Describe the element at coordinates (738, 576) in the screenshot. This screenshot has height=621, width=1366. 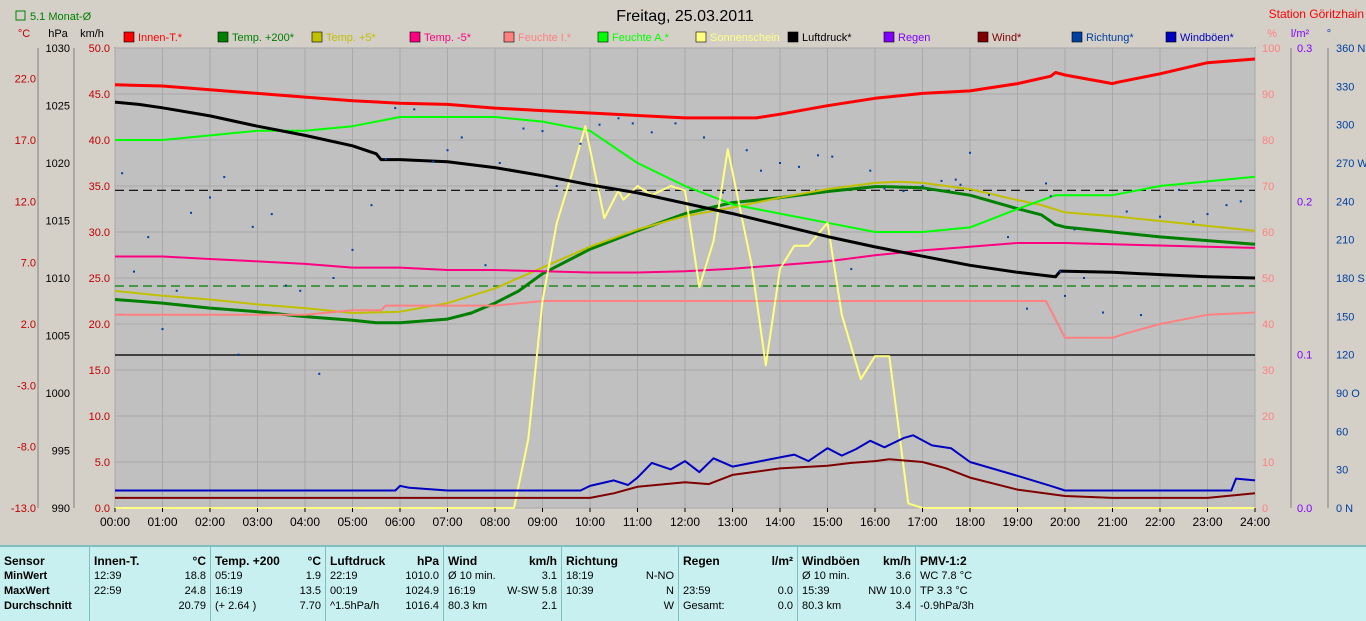
I see `stats-row` at that location.